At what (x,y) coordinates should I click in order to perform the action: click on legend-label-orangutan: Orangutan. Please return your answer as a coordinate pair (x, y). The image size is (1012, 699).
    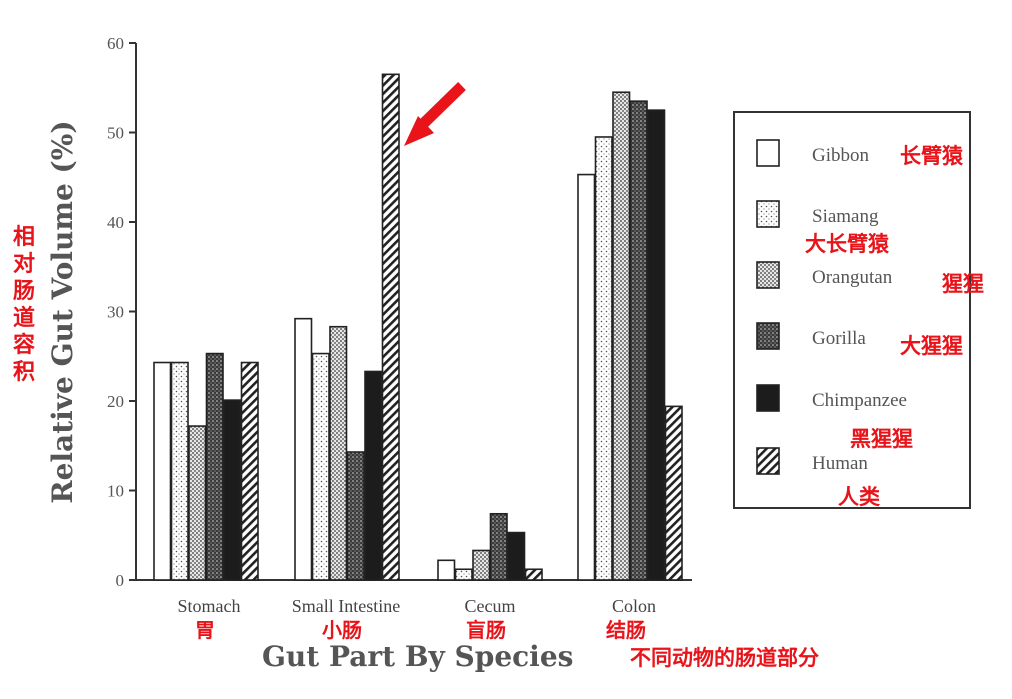
    Looking at the image, I should click on (852, 277).